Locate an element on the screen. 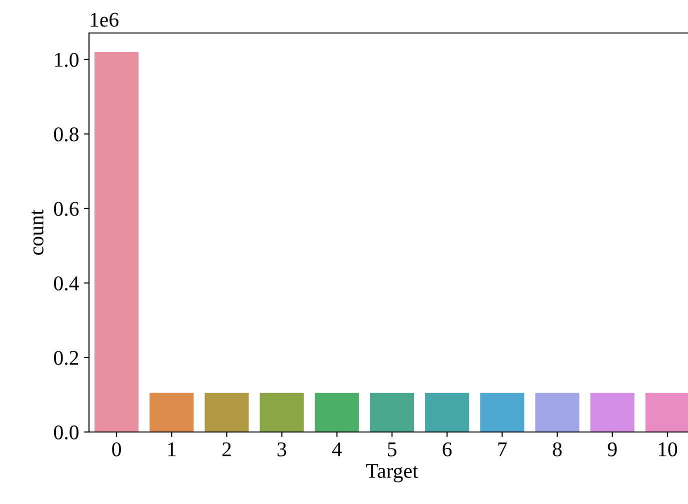 This screenshot has width=688, height=504. x-tick-label: 9 is located at coordinates (612, 449).